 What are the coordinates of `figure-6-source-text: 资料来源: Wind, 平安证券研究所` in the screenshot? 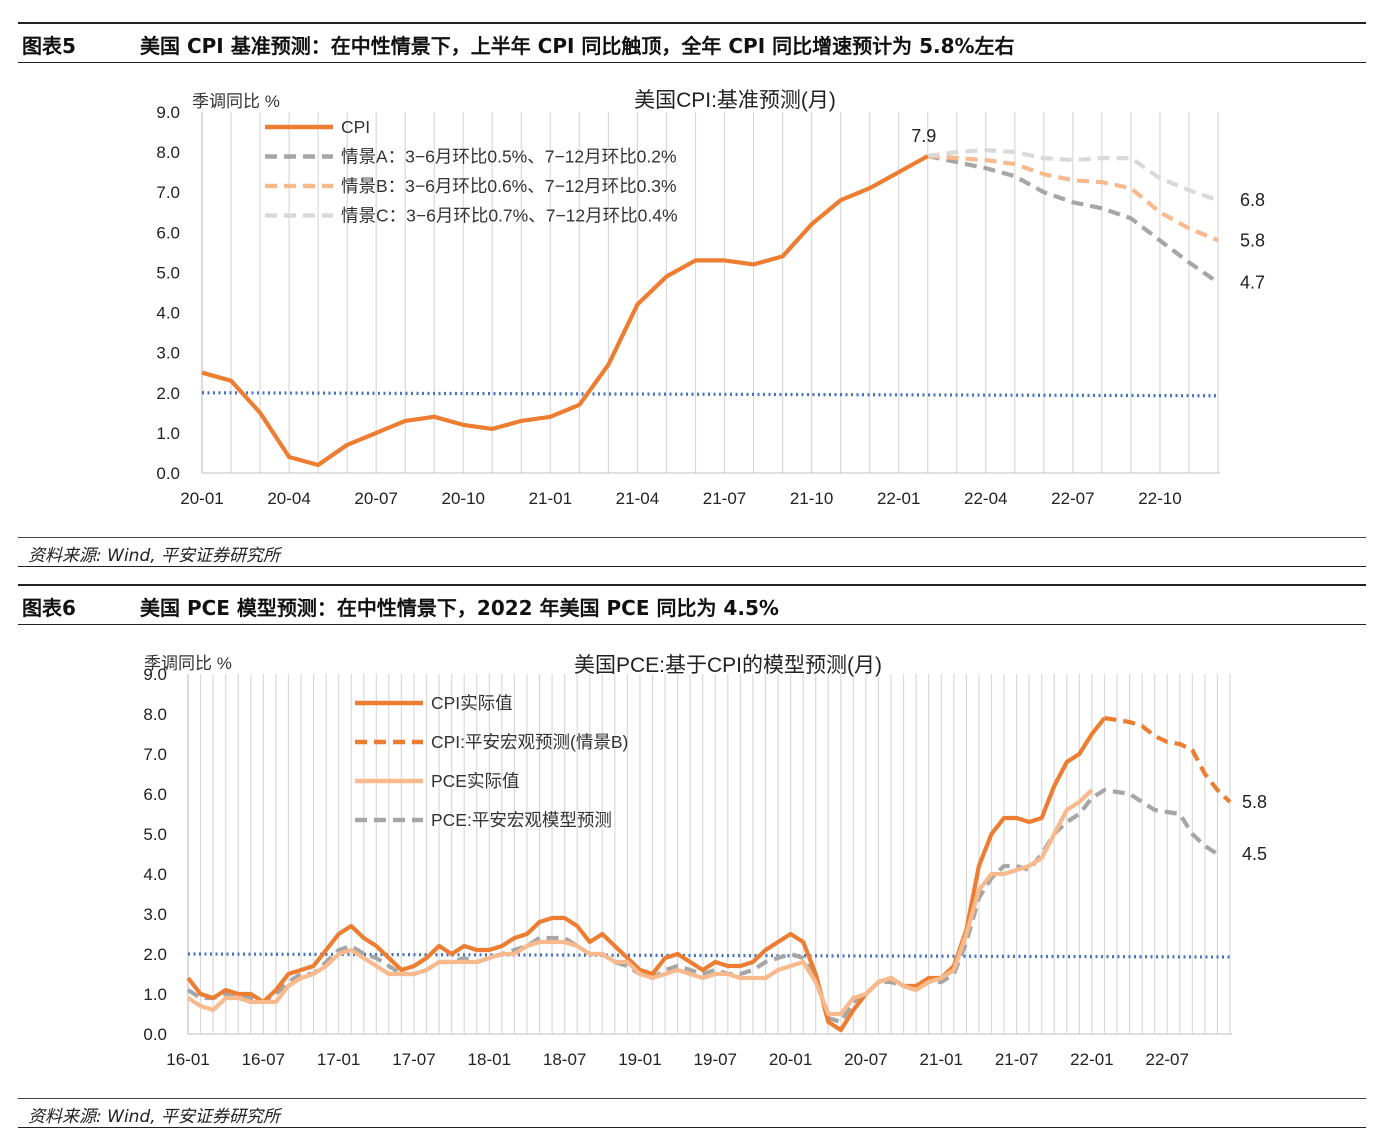 It's located at (154, 1117).